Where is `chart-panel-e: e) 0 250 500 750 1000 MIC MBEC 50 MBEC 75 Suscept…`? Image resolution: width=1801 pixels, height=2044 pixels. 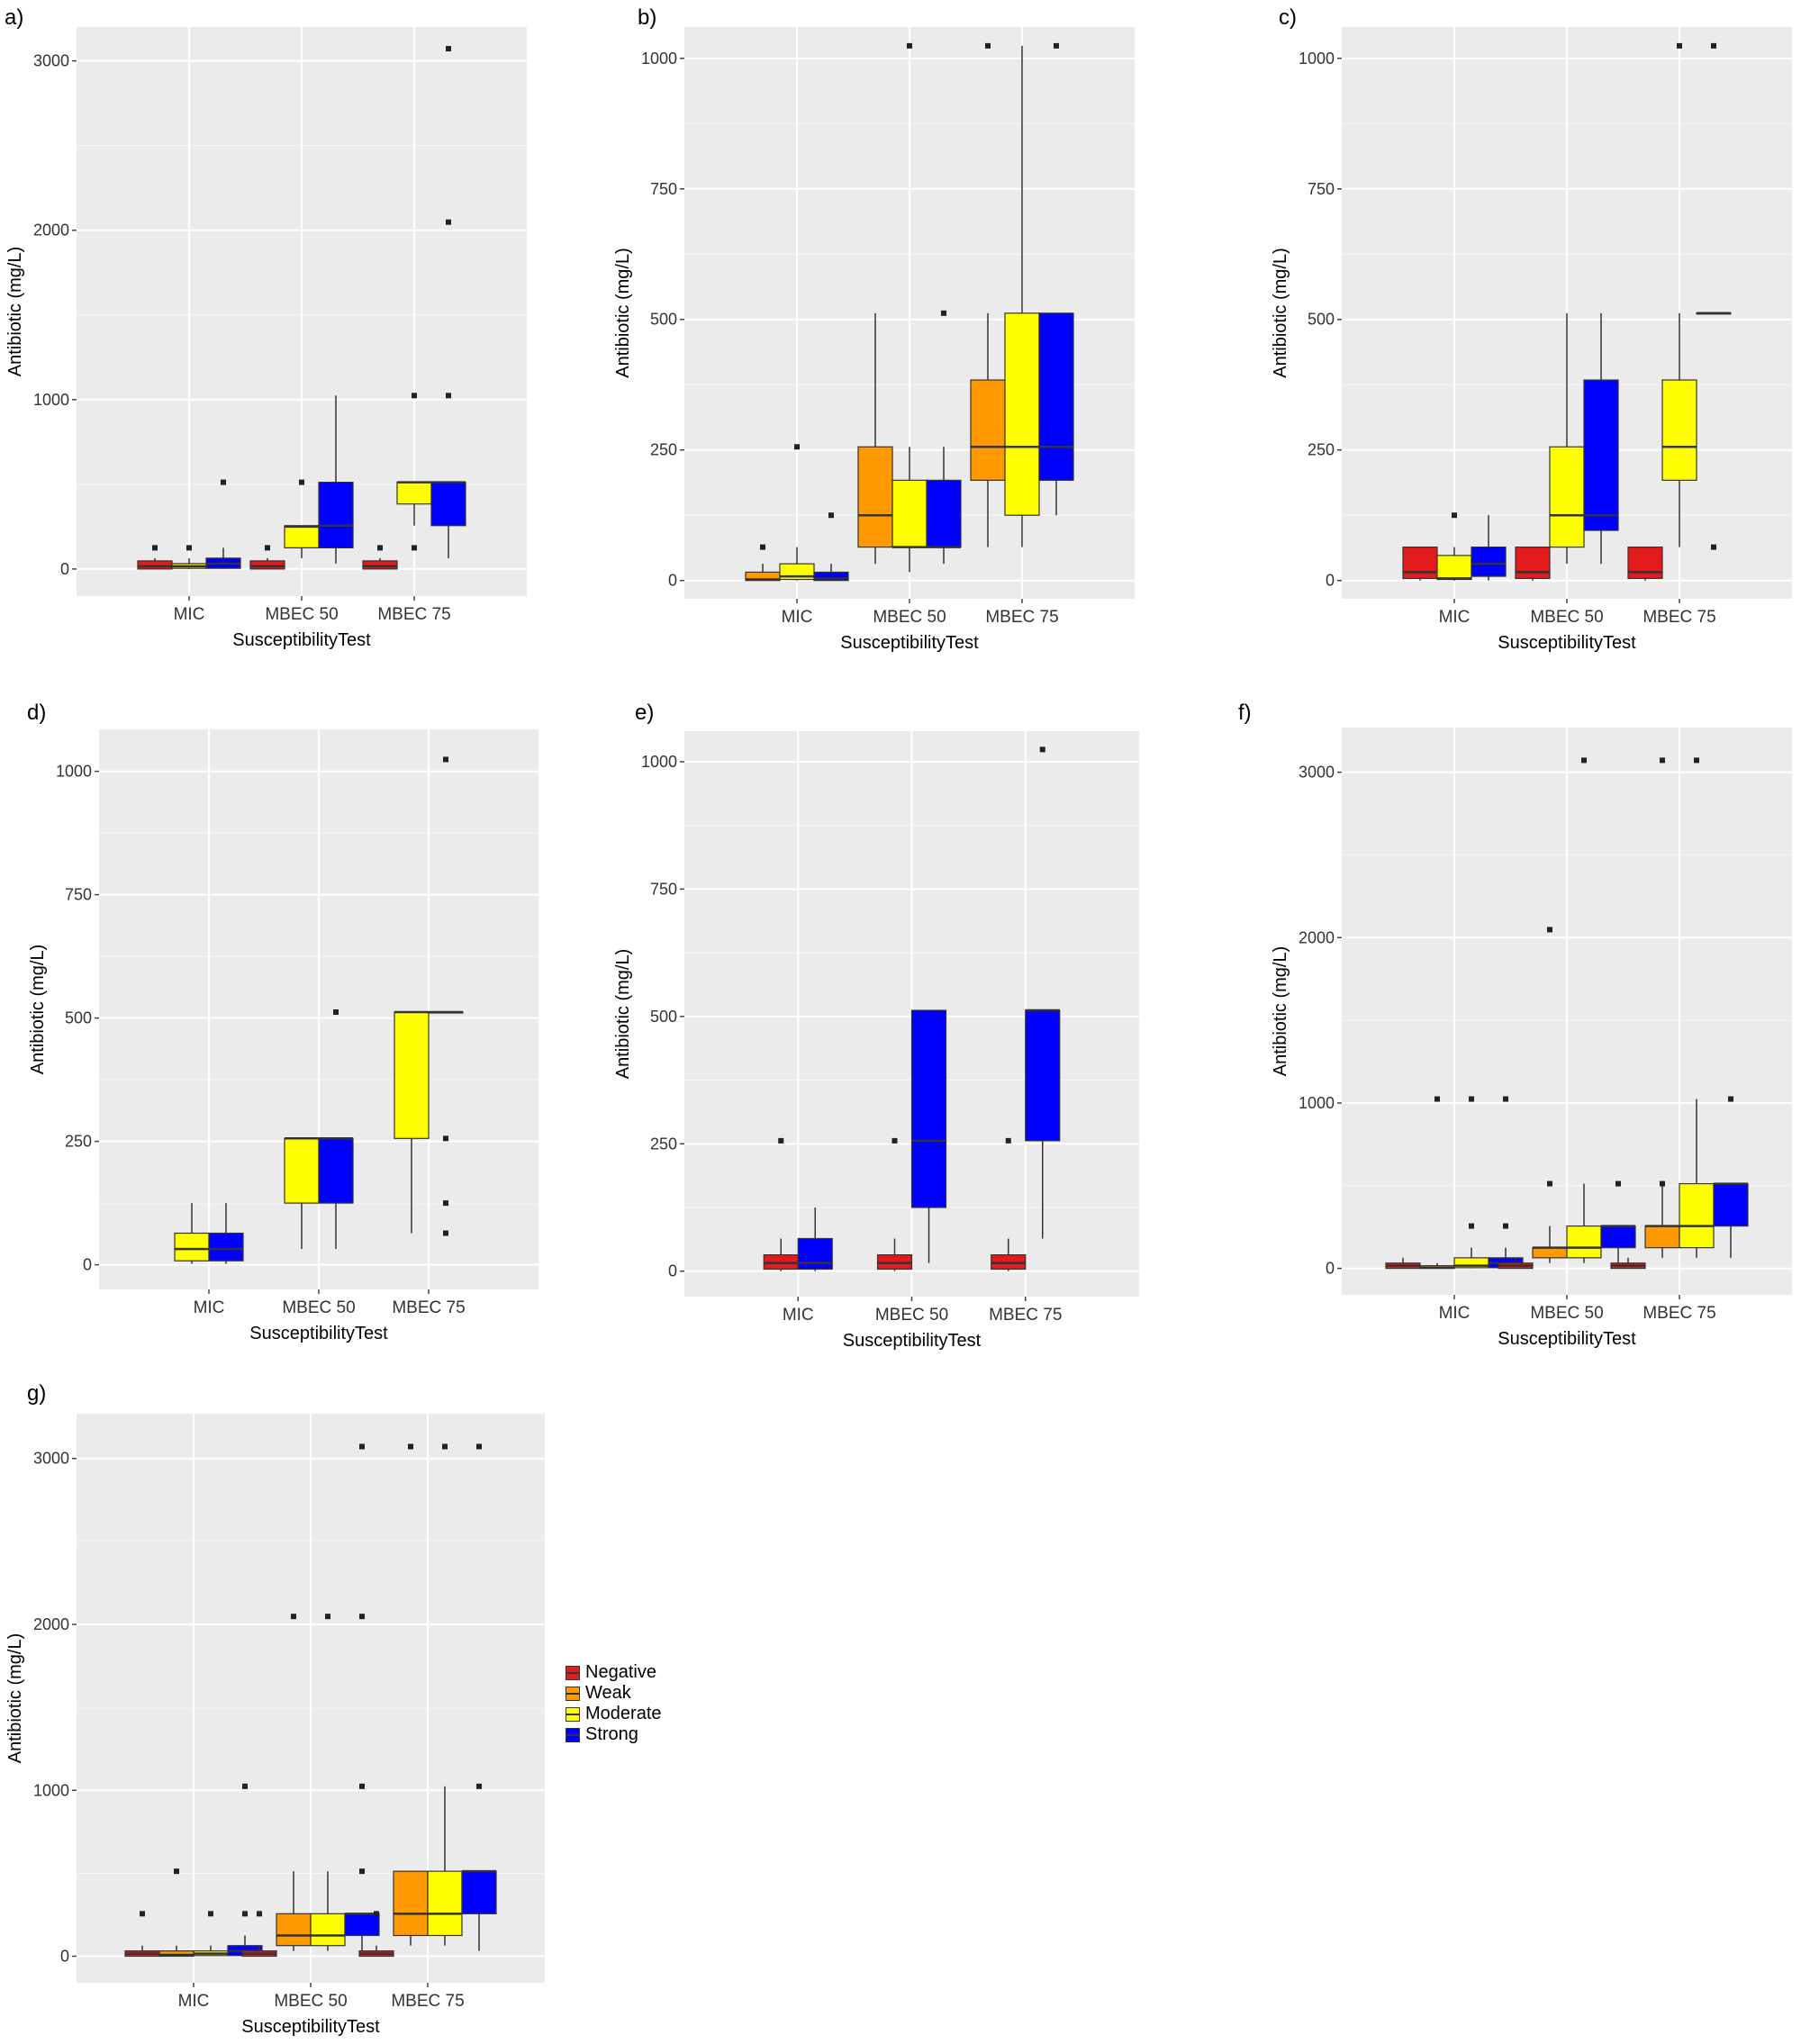
chart-panel-e: e) 0 250 500 750 1000 MIC MBEC 50 MBEC 75 Suscept… is located at coordinates (876, 1026).